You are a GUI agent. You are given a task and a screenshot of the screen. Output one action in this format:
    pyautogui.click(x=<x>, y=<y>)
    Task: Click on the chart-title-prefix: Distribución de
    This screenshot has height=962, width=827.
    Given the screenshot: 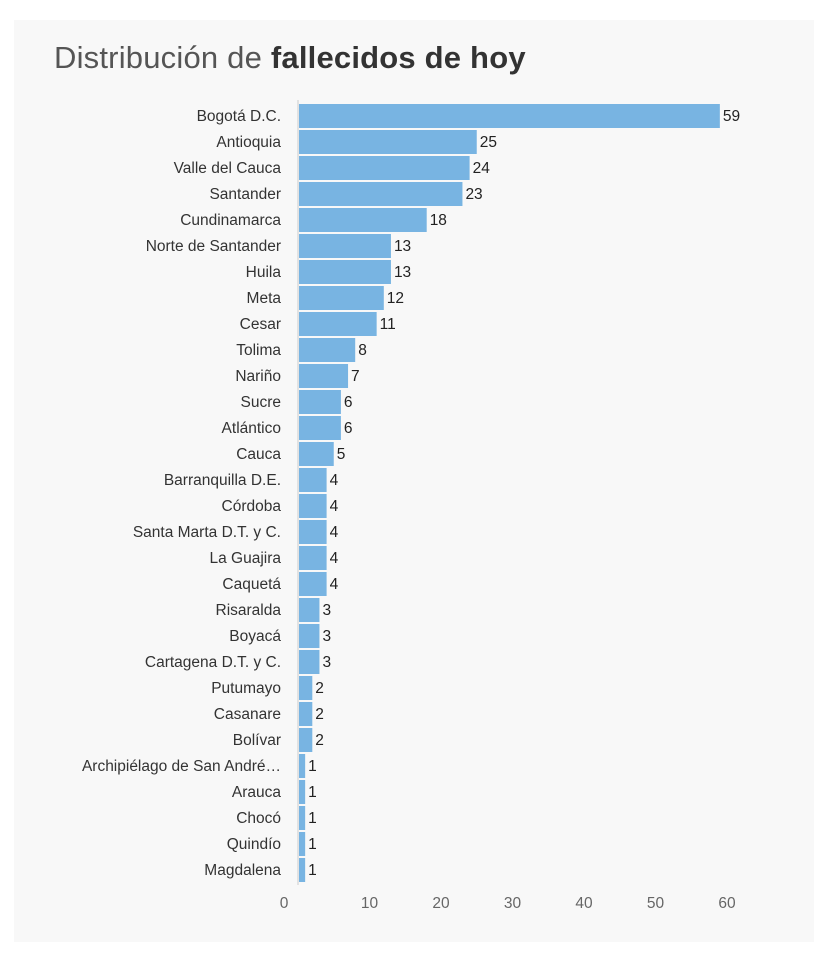 What is the action you would take?
    pyautogui.click(x=162, y=57)
    